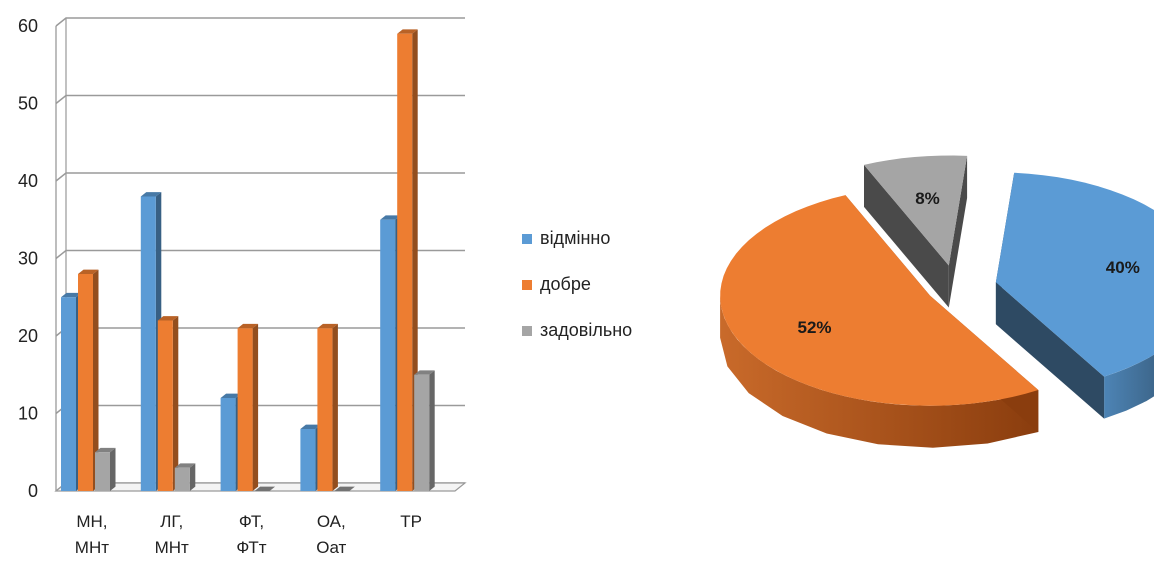 The width and height of the screenshot is (1154, 563). I want to click on x-category-label: ТР, so click(411, 521).